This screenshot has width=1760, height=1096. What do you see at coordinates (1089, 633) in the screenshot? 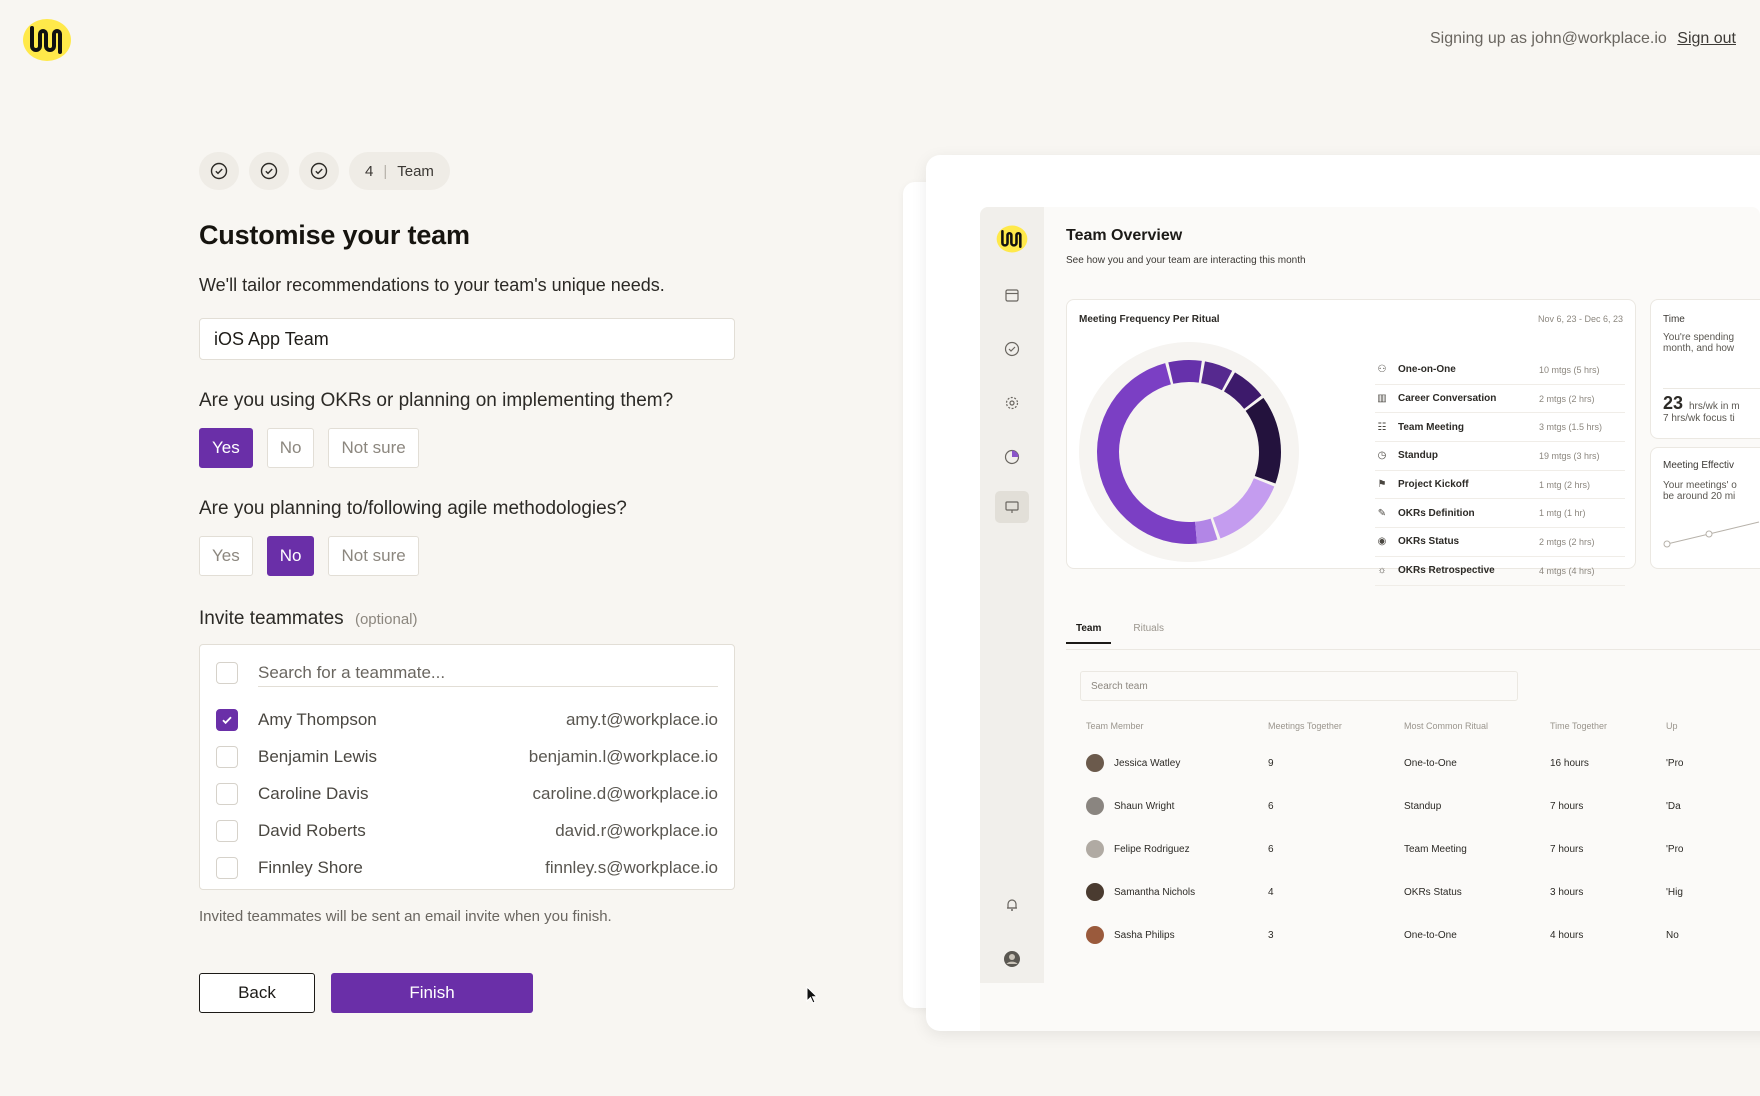
I see `tab-team: Team` at bounding box center [1089, 633].